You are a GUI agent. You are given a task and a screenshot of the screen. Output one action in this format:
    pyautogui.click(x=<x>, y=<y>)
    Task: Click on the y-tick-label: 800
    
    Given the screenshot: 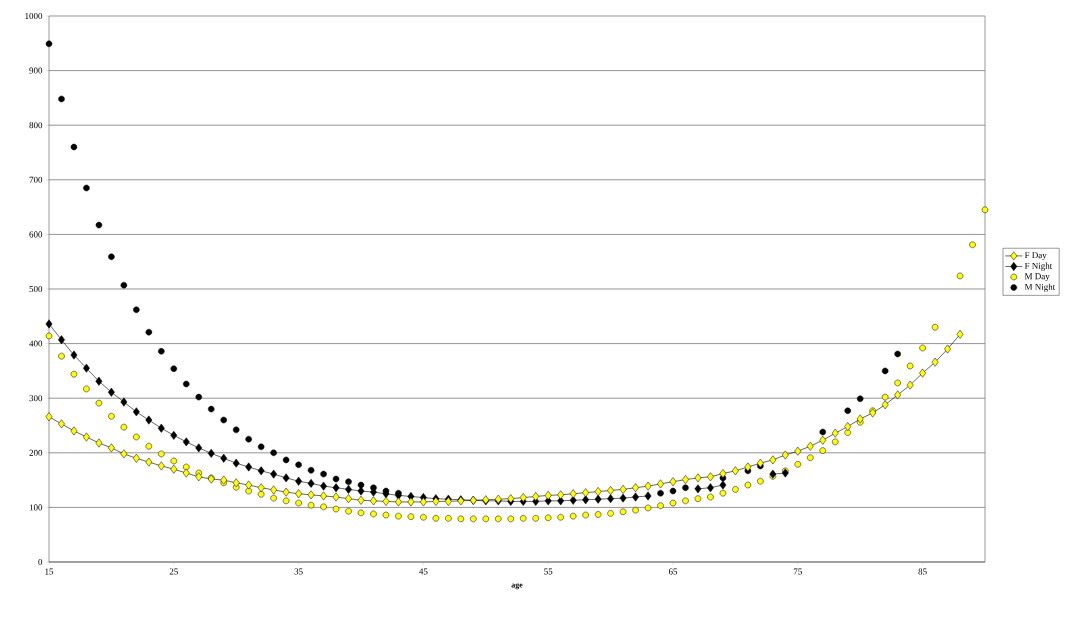 What is the action you would take?
    pyautogui.click(x=36, y=125)
    